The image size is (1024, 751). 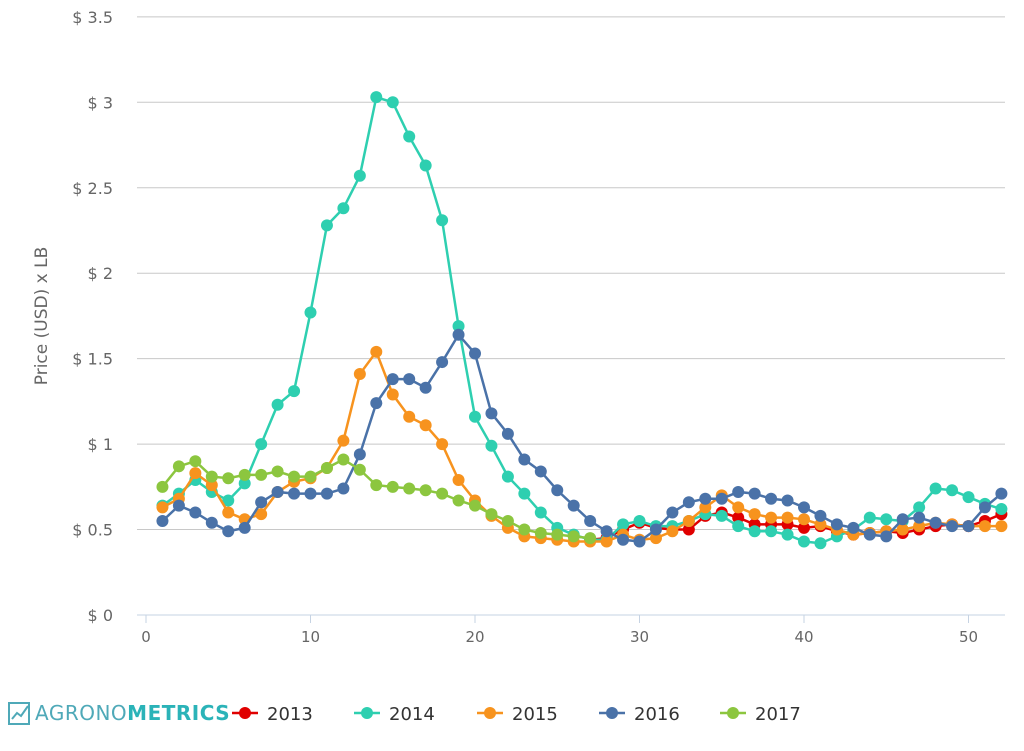 What do you see at coordinates (803, 637) in the screenshot?
I see `x-tick-label: 40` at bounding box center [803, 637].